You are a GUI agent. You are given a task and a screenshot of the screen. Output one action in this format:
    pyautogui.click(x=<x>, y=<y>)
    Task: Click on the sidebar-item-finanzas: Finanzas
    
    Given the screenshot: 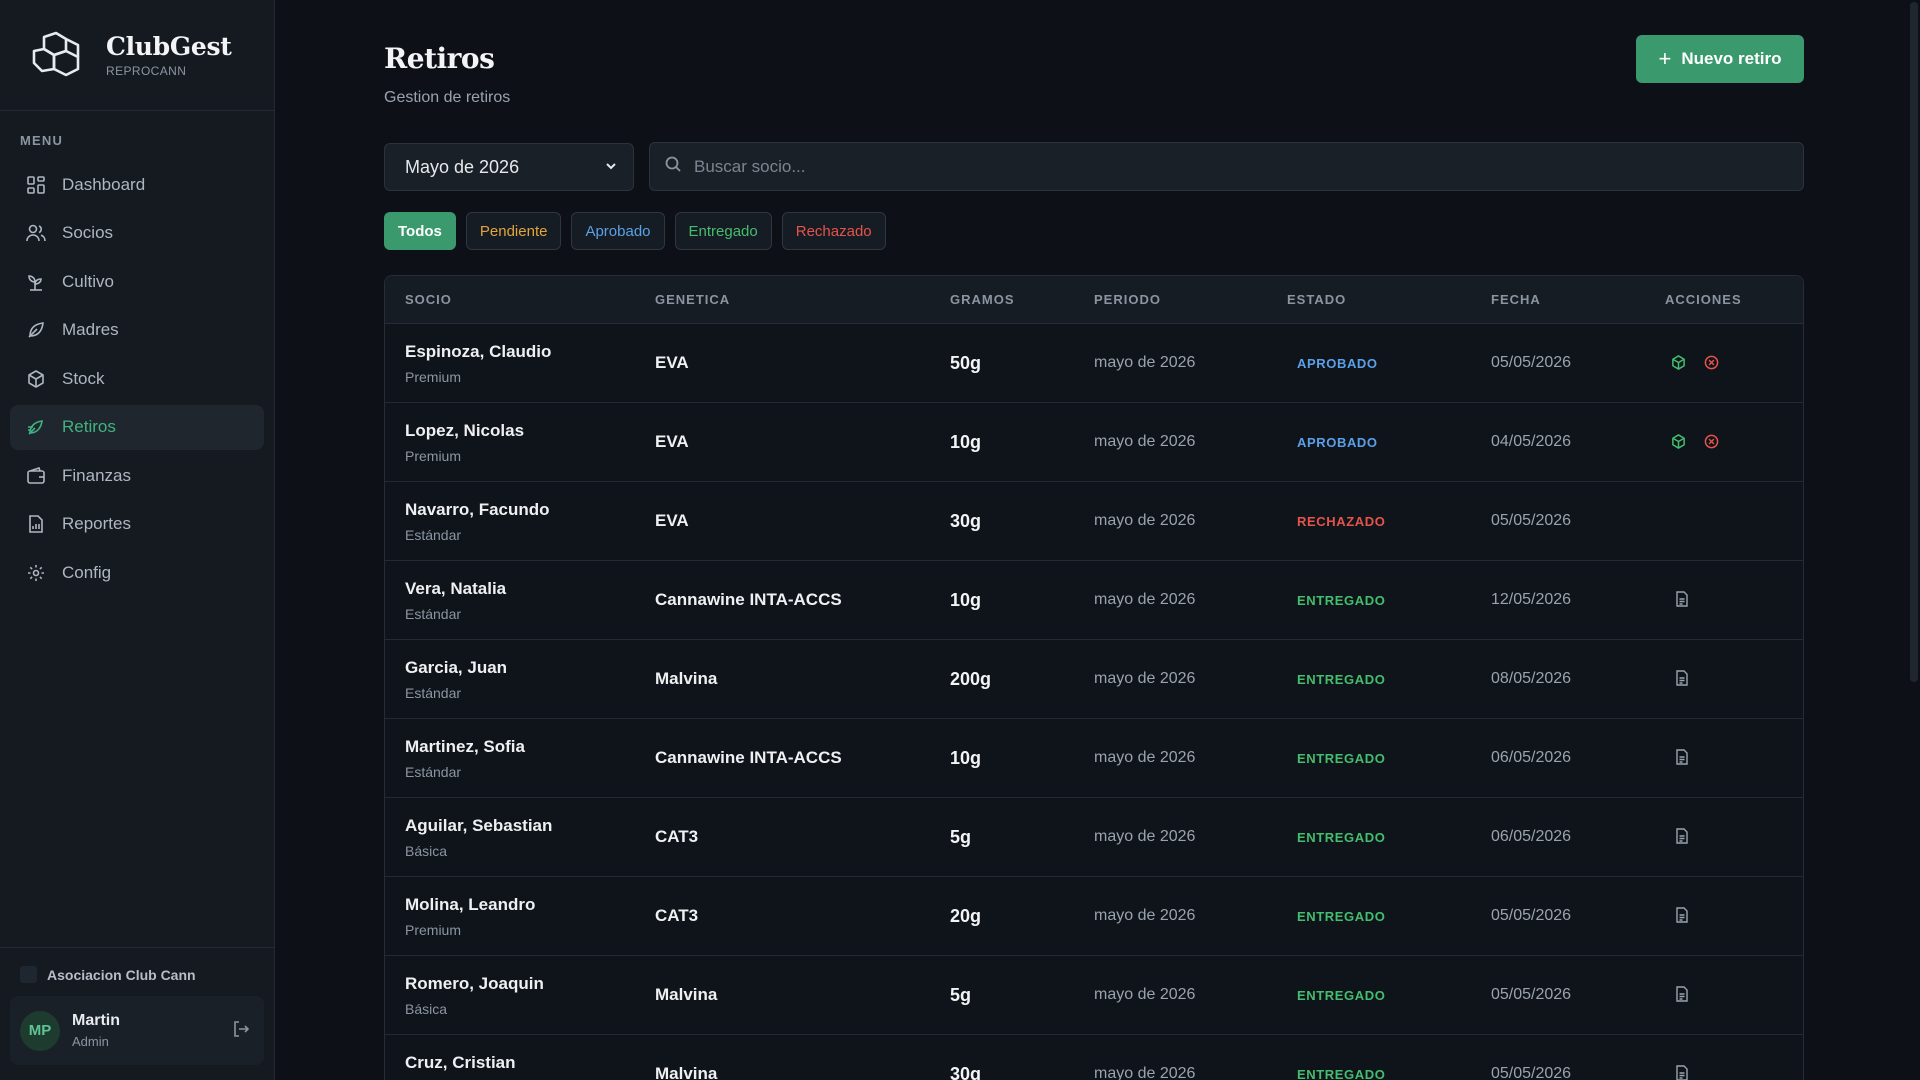 What is the action you would take?
    pyautogui.click(x=137, y=475)
    